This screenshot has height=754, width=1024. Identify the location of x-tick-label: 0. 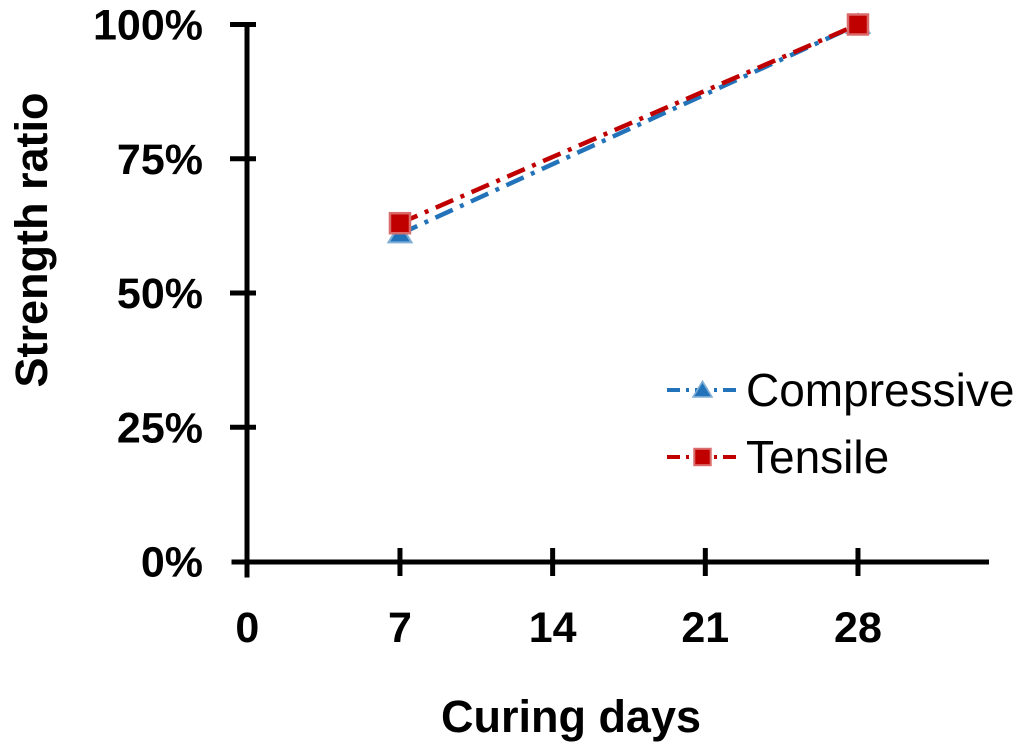
(247, 628).